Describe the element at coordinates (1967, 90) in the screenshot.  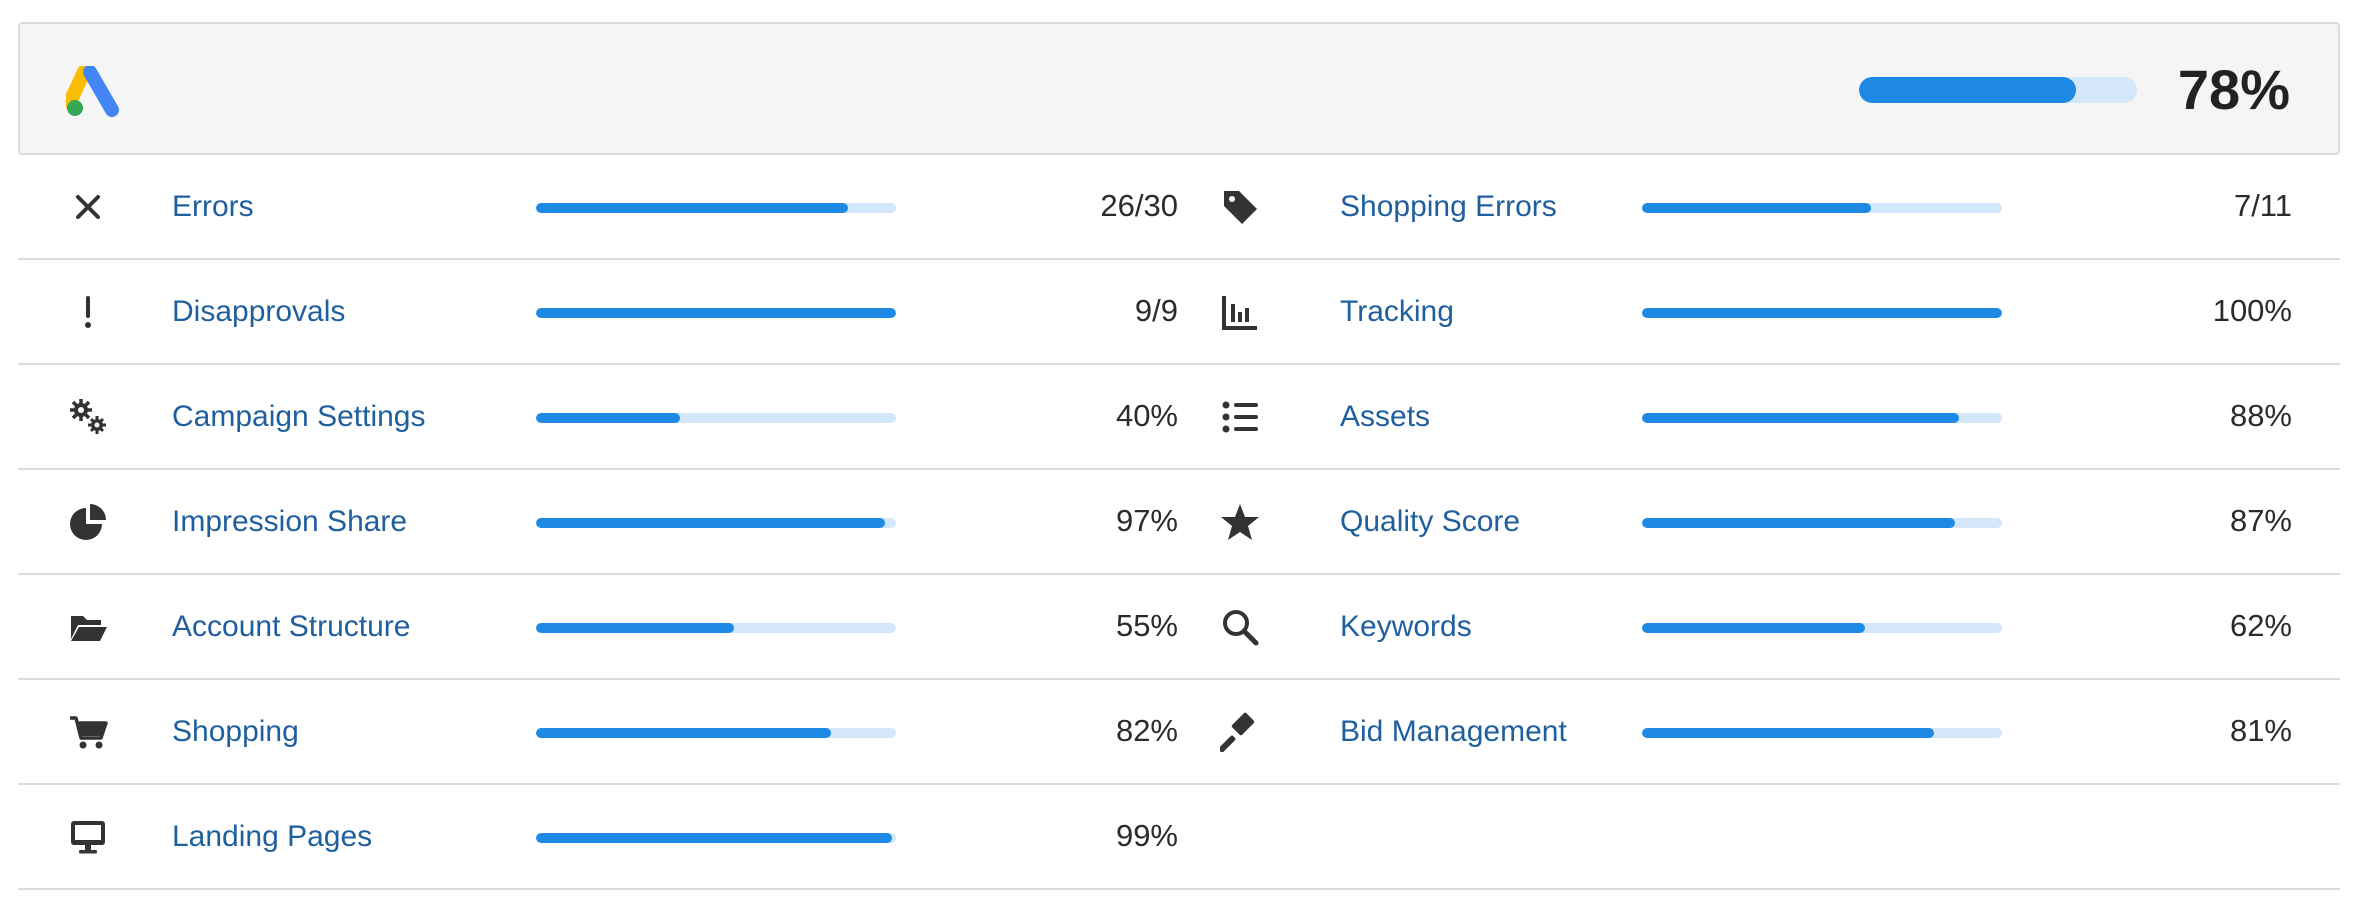
I see `overall-progress-fill` at that location.